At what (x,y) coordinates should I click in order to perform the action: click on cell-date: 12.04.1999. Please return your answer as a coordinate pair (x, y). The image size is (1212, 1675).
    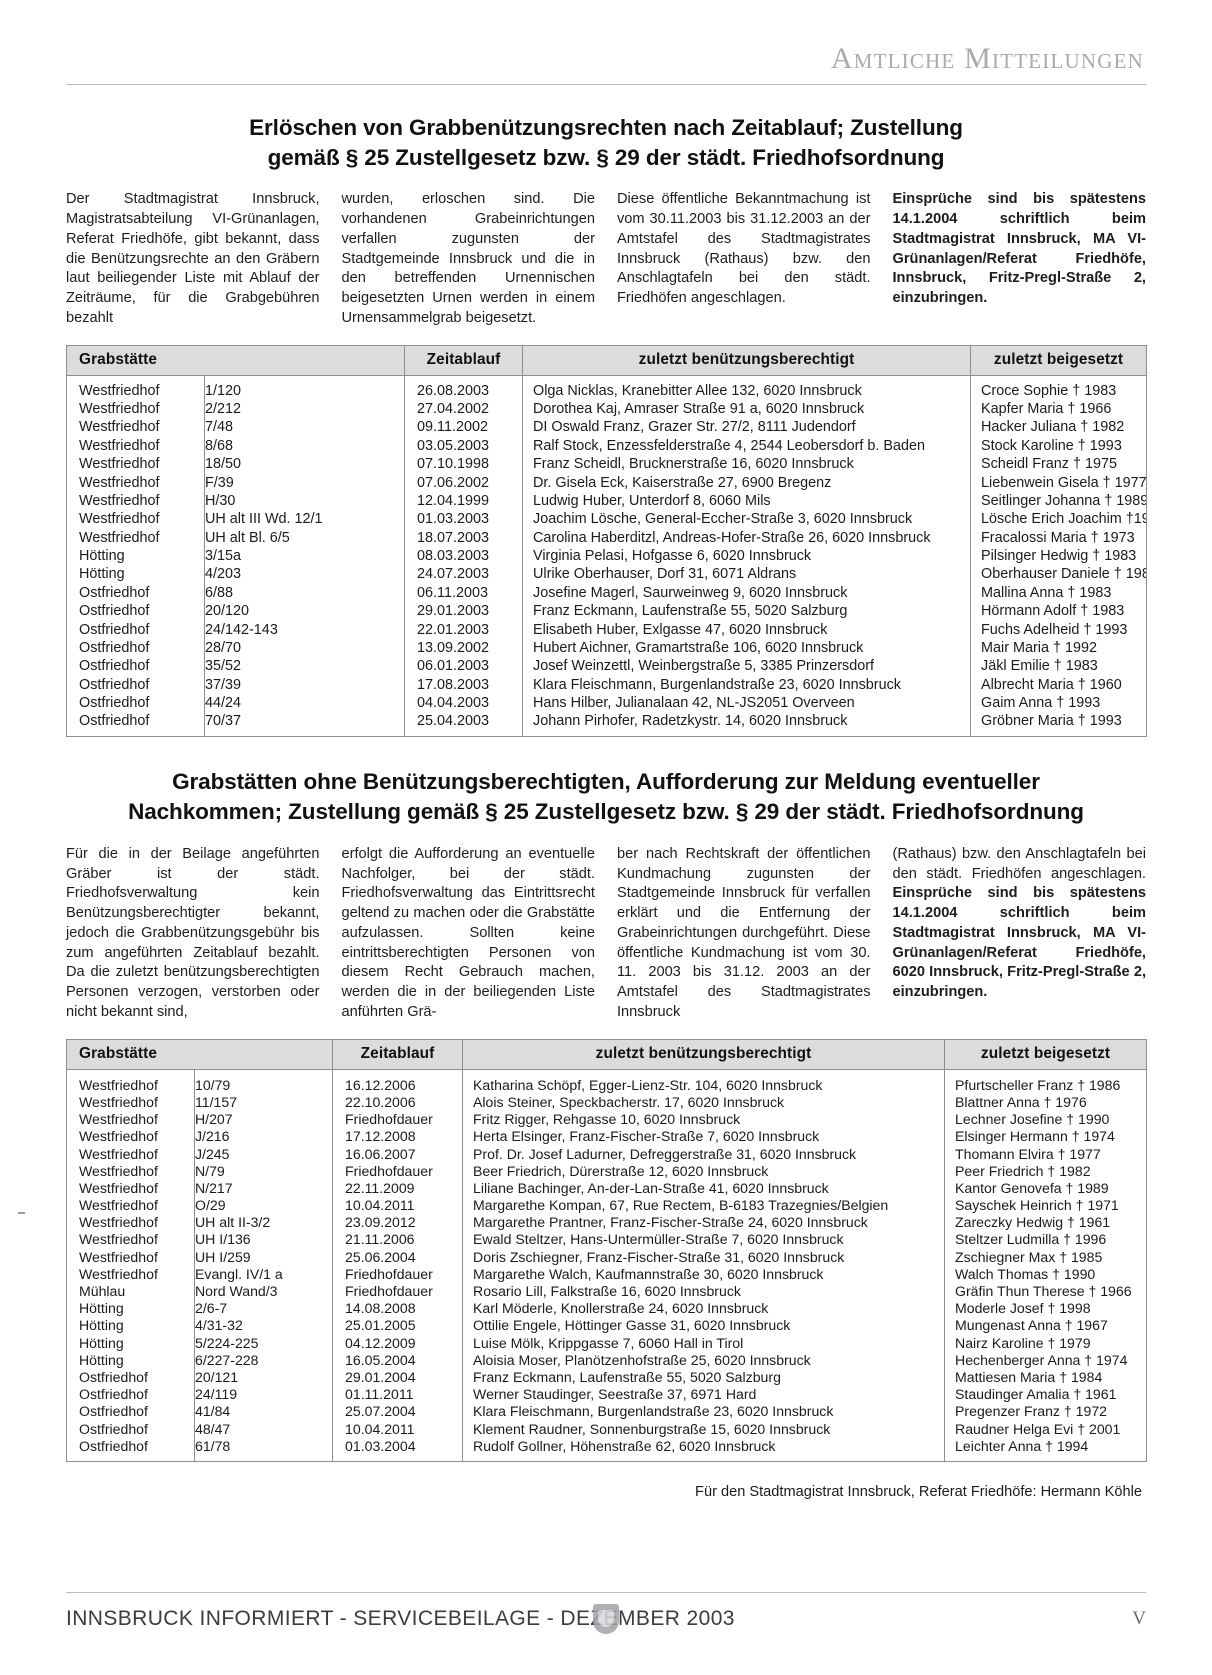
    Looking at the image, I should click on (464, 501).